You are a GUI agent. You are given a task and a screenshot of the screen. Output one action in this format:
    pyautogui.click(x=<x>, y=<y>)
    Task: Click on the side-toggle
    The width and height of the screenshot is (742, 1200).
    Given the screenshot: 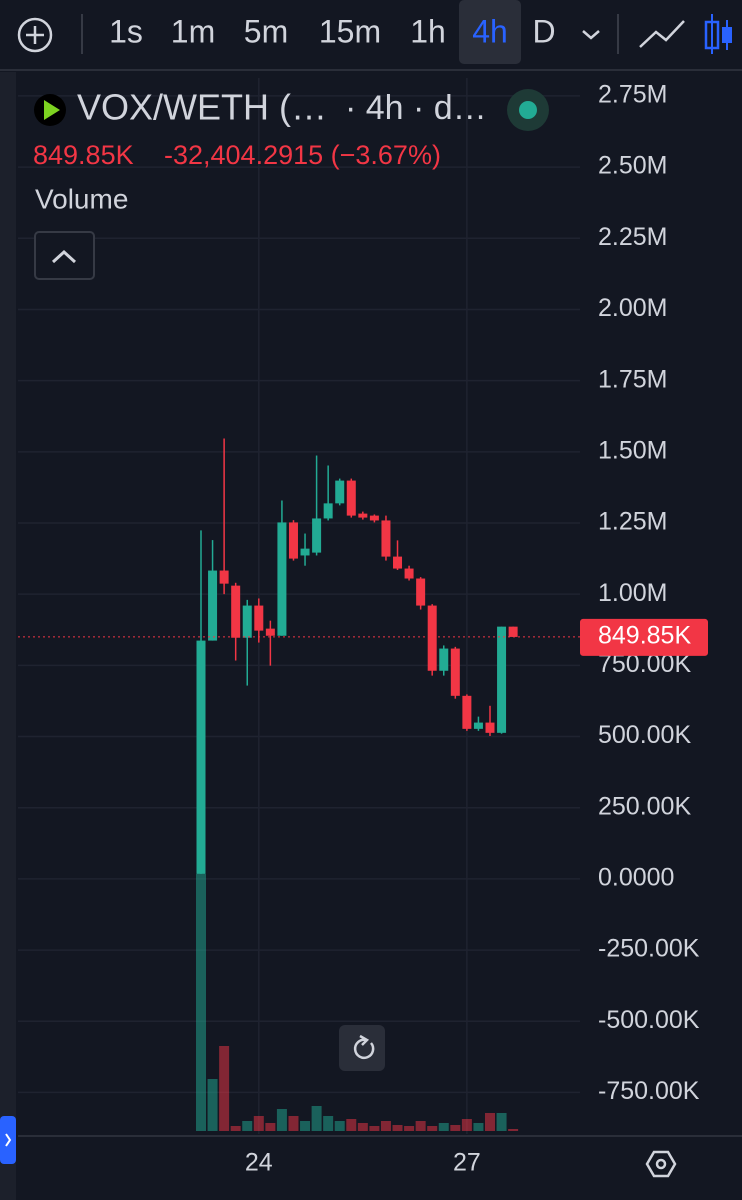 What is the action you would take?
    pyautogui.click(x=8, y=1140)
    